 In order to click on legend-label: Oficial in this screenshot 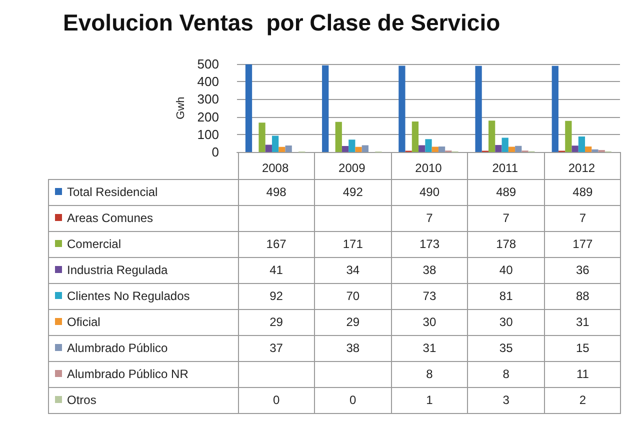, I will do `click(143, 322)`.